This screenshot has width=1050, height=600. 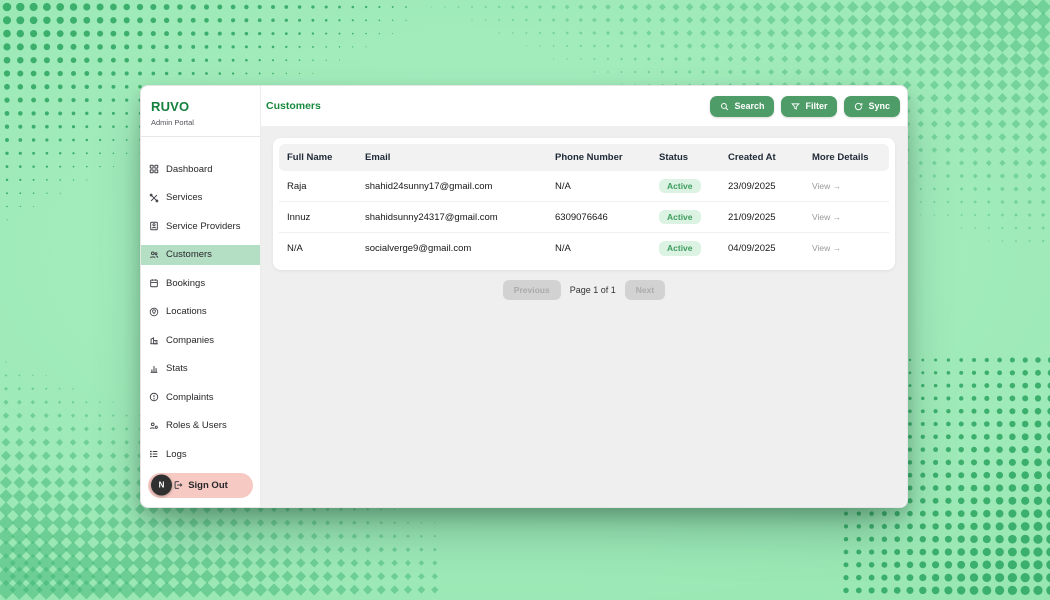 I want to click on cell-created-at: 04/09/2025, so click(x=752, y=248).